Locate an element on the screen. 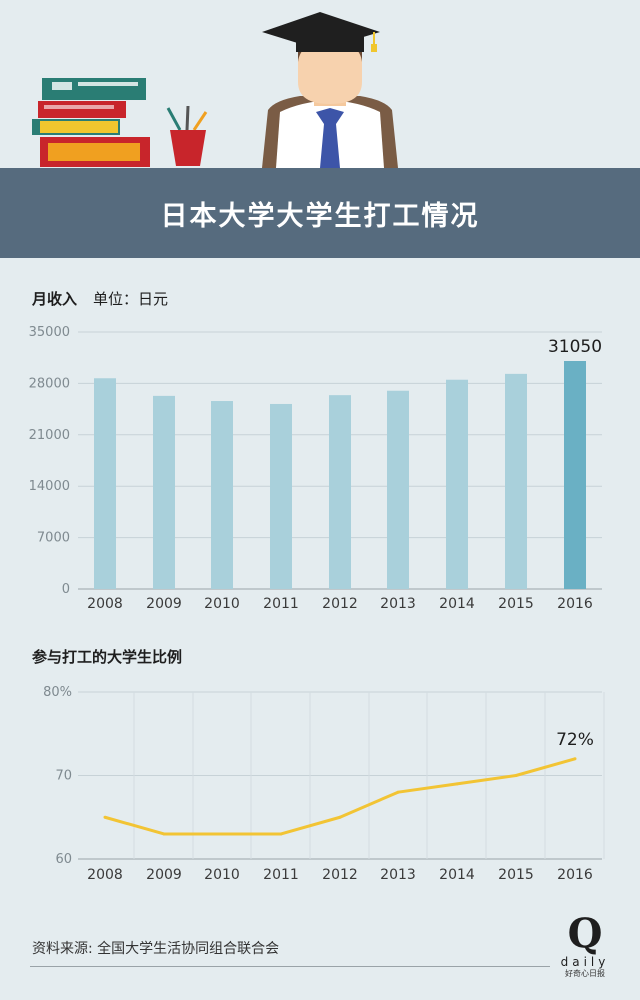  title-banner: 日本大学大学生打工情况 is located at coordinates (320, 213).